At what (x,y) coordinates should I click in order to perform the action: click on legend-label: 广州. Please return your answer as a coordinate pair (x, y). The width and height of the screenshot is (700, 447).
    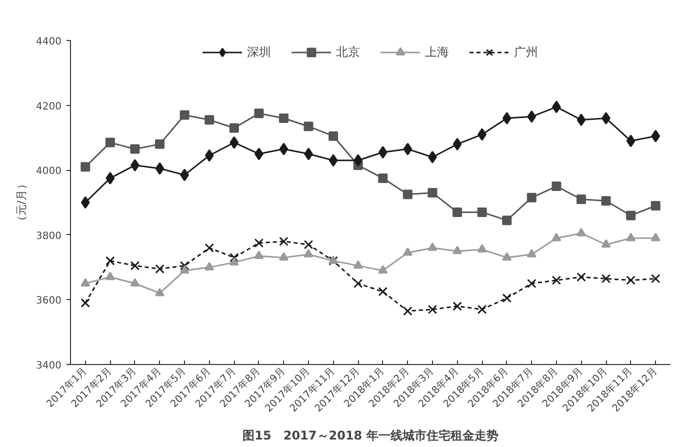
    Looking at the image, I should click on (526, 52).